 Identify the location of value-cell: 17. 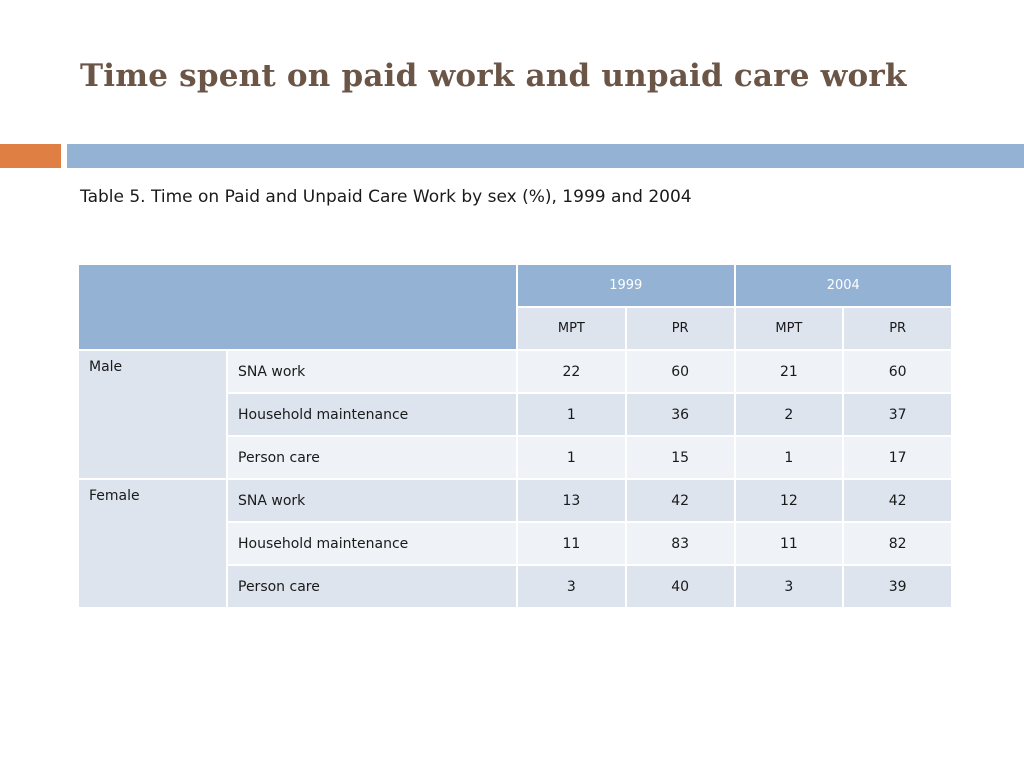
(897, 457).